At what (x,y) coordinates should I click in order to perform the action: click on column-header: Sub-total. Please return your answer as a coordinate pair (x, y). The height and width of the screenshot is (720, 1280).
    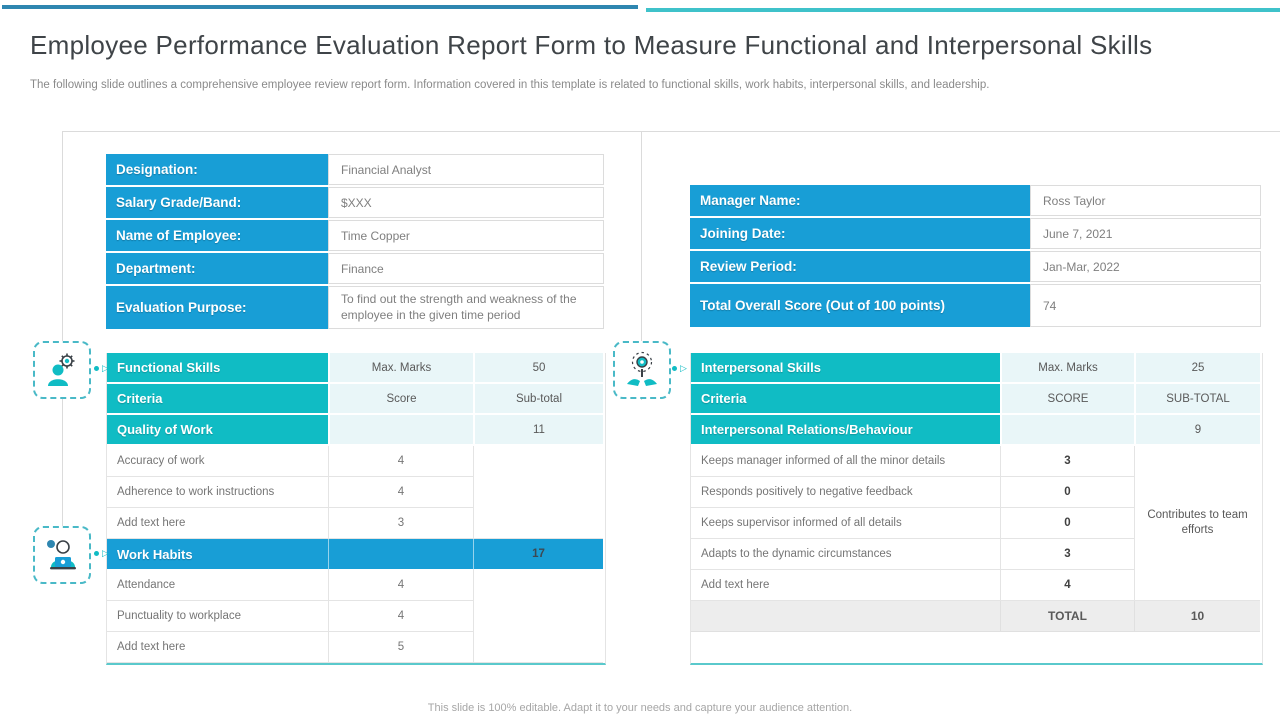
    Looking at the image, I should click on (538, 399).